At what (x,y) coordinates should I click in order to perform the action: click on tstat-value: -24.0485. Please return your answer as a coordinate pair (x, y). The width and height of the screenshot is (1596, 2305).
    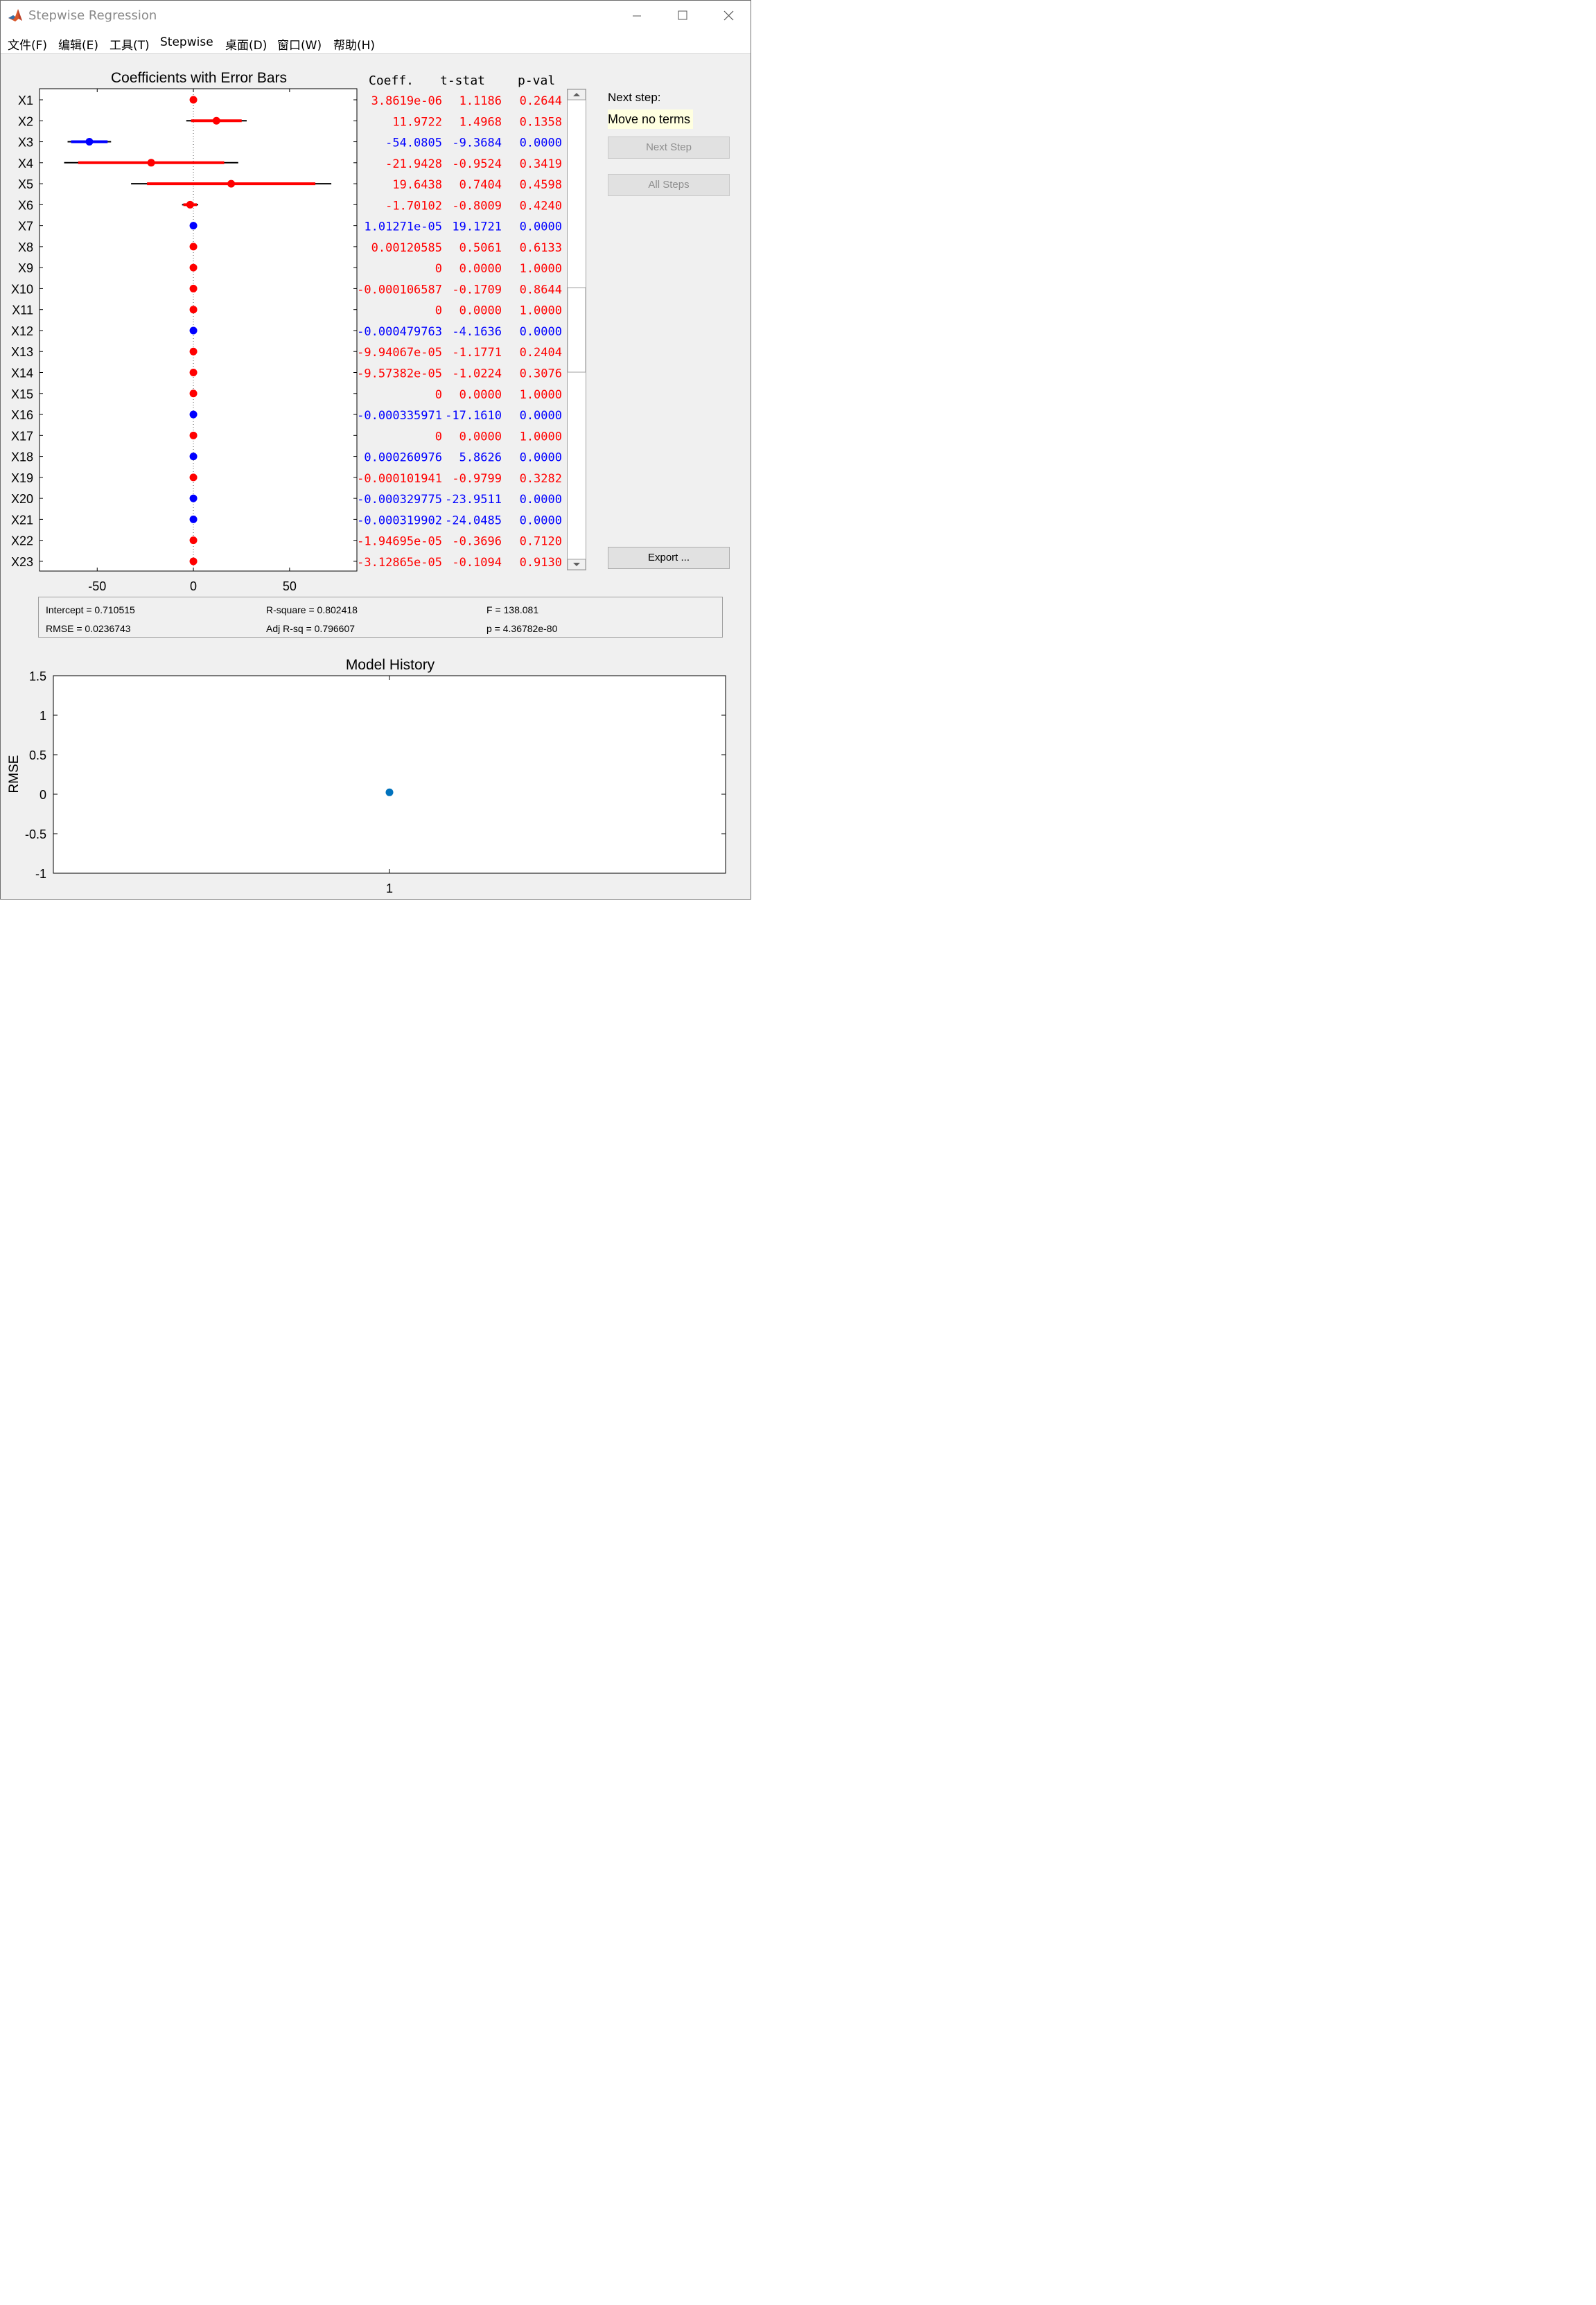
    Looking at the image, I should click on (473, 520).